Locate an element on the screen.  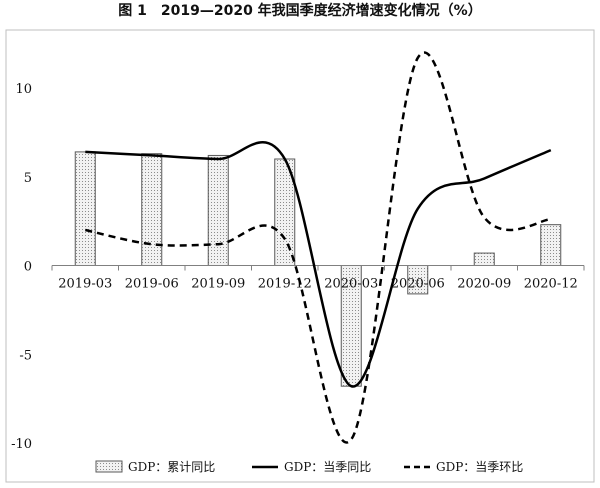
x-tick-label: 2020-09 is located at coordinates (484, 284).